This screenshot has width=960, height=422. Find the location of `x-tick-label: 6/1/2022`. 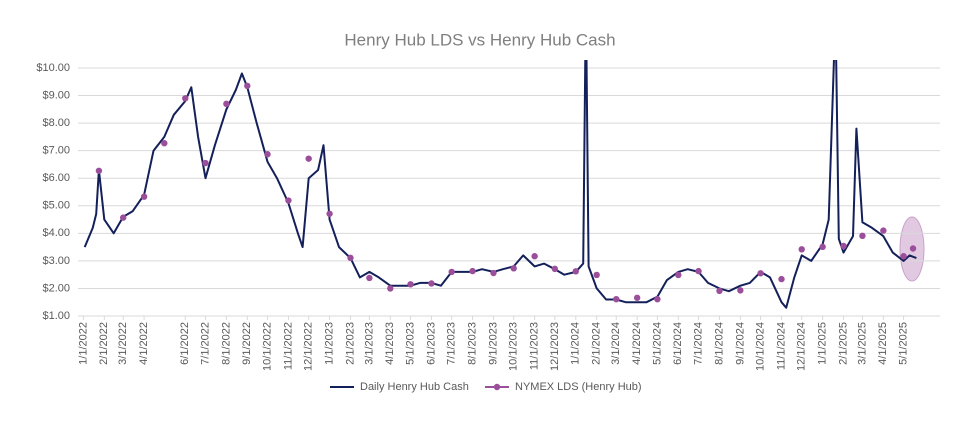

x-tick-label: 6/1/2022 is located at coordinates (185, 343).